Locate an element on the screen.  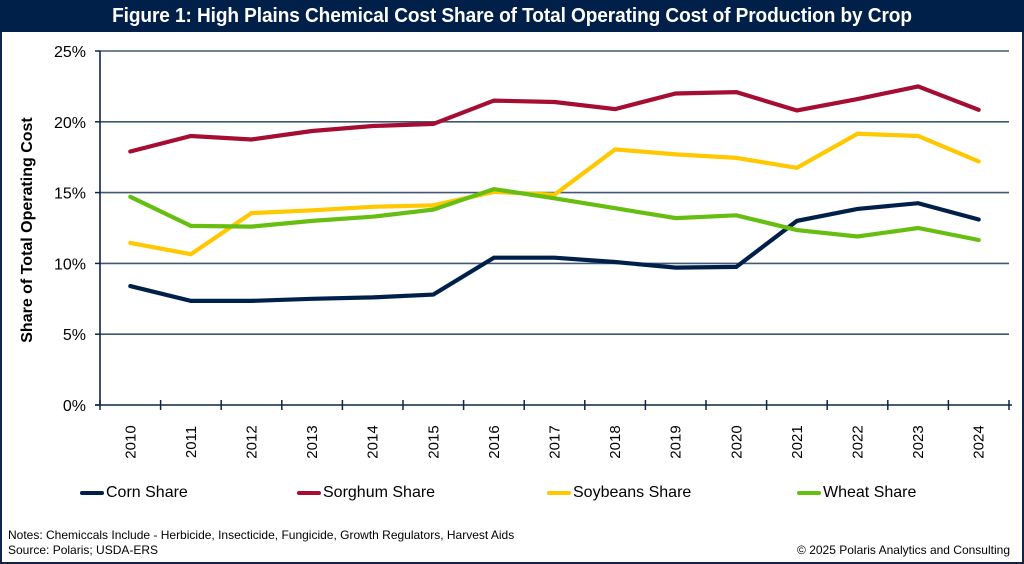
x-tick-label: 2010 is located at coordinates (130, 441).